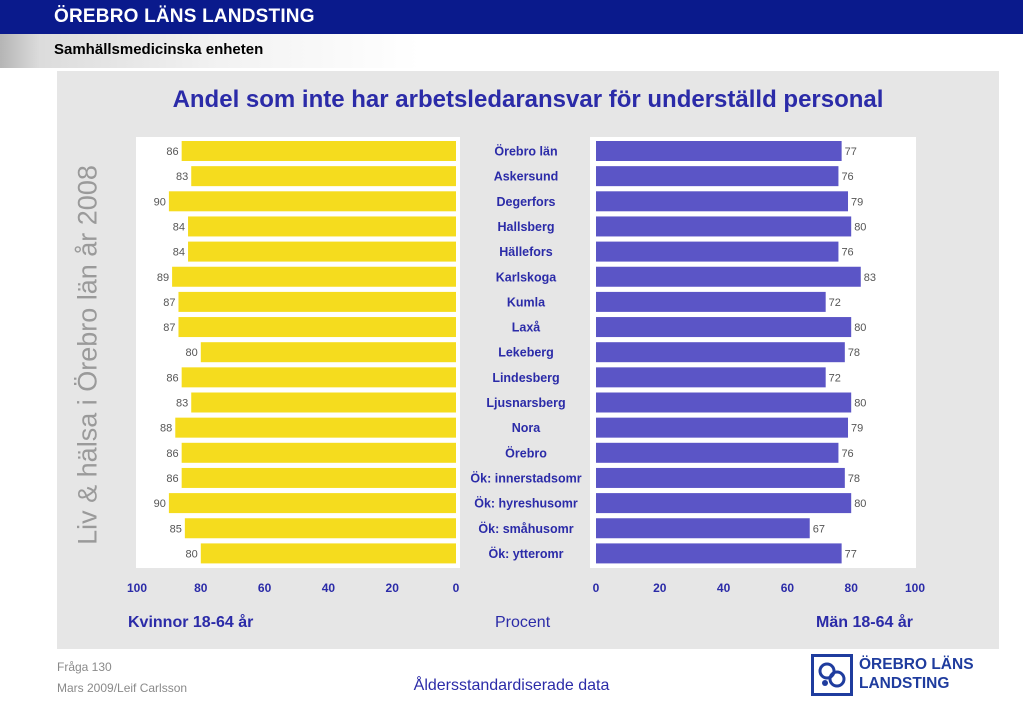  What do you see at coordinates (915, 588) in the screenshot?
I see `right-axis-tick-label: 100` at bounding box center [915, 588].